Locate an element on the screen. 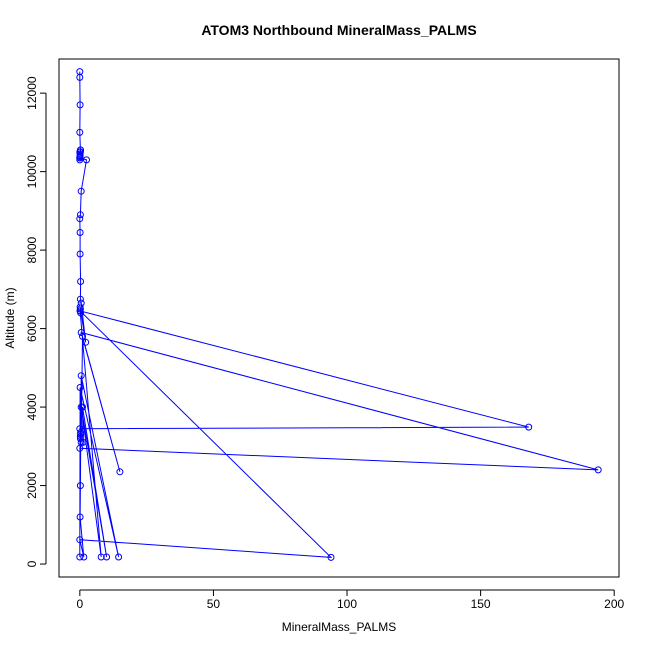  y-axis: 0 2000 4000 6000 8000 10000 12000 is located at coordinates (36, 321).